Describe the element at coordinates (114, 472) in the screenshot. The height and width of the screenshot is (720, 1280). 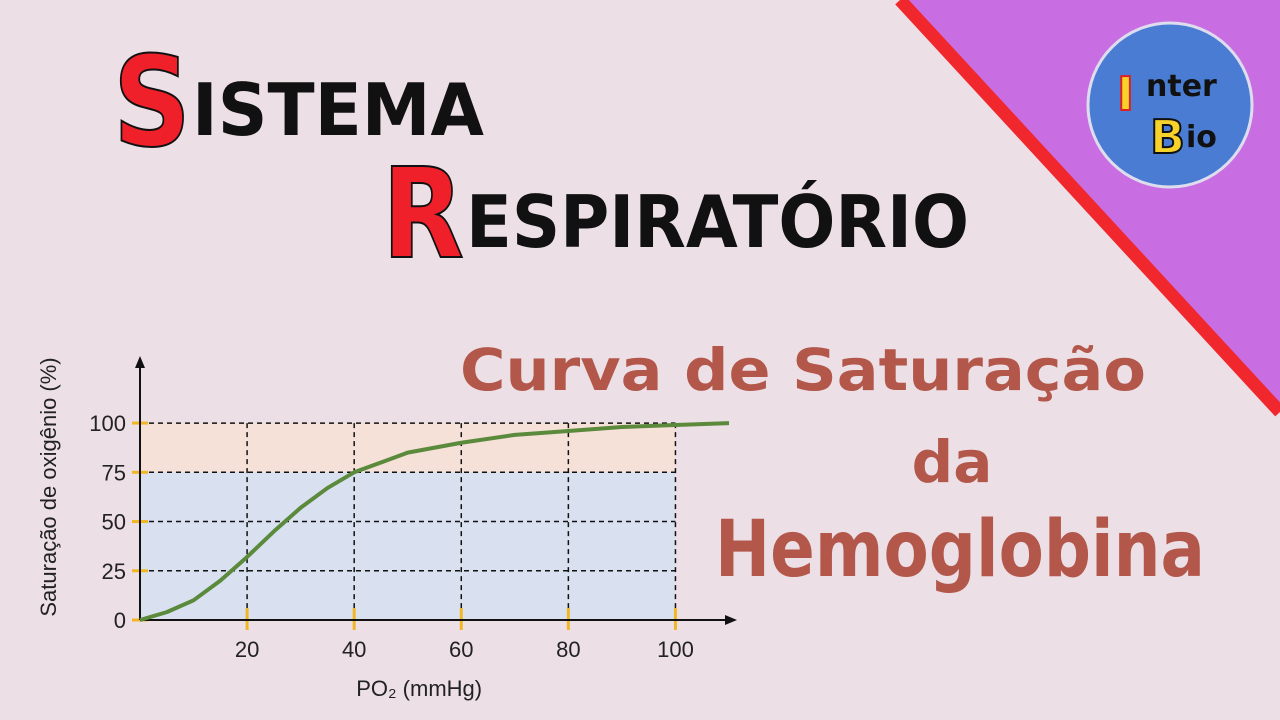
I see `y-tick-label: 75` at that location.